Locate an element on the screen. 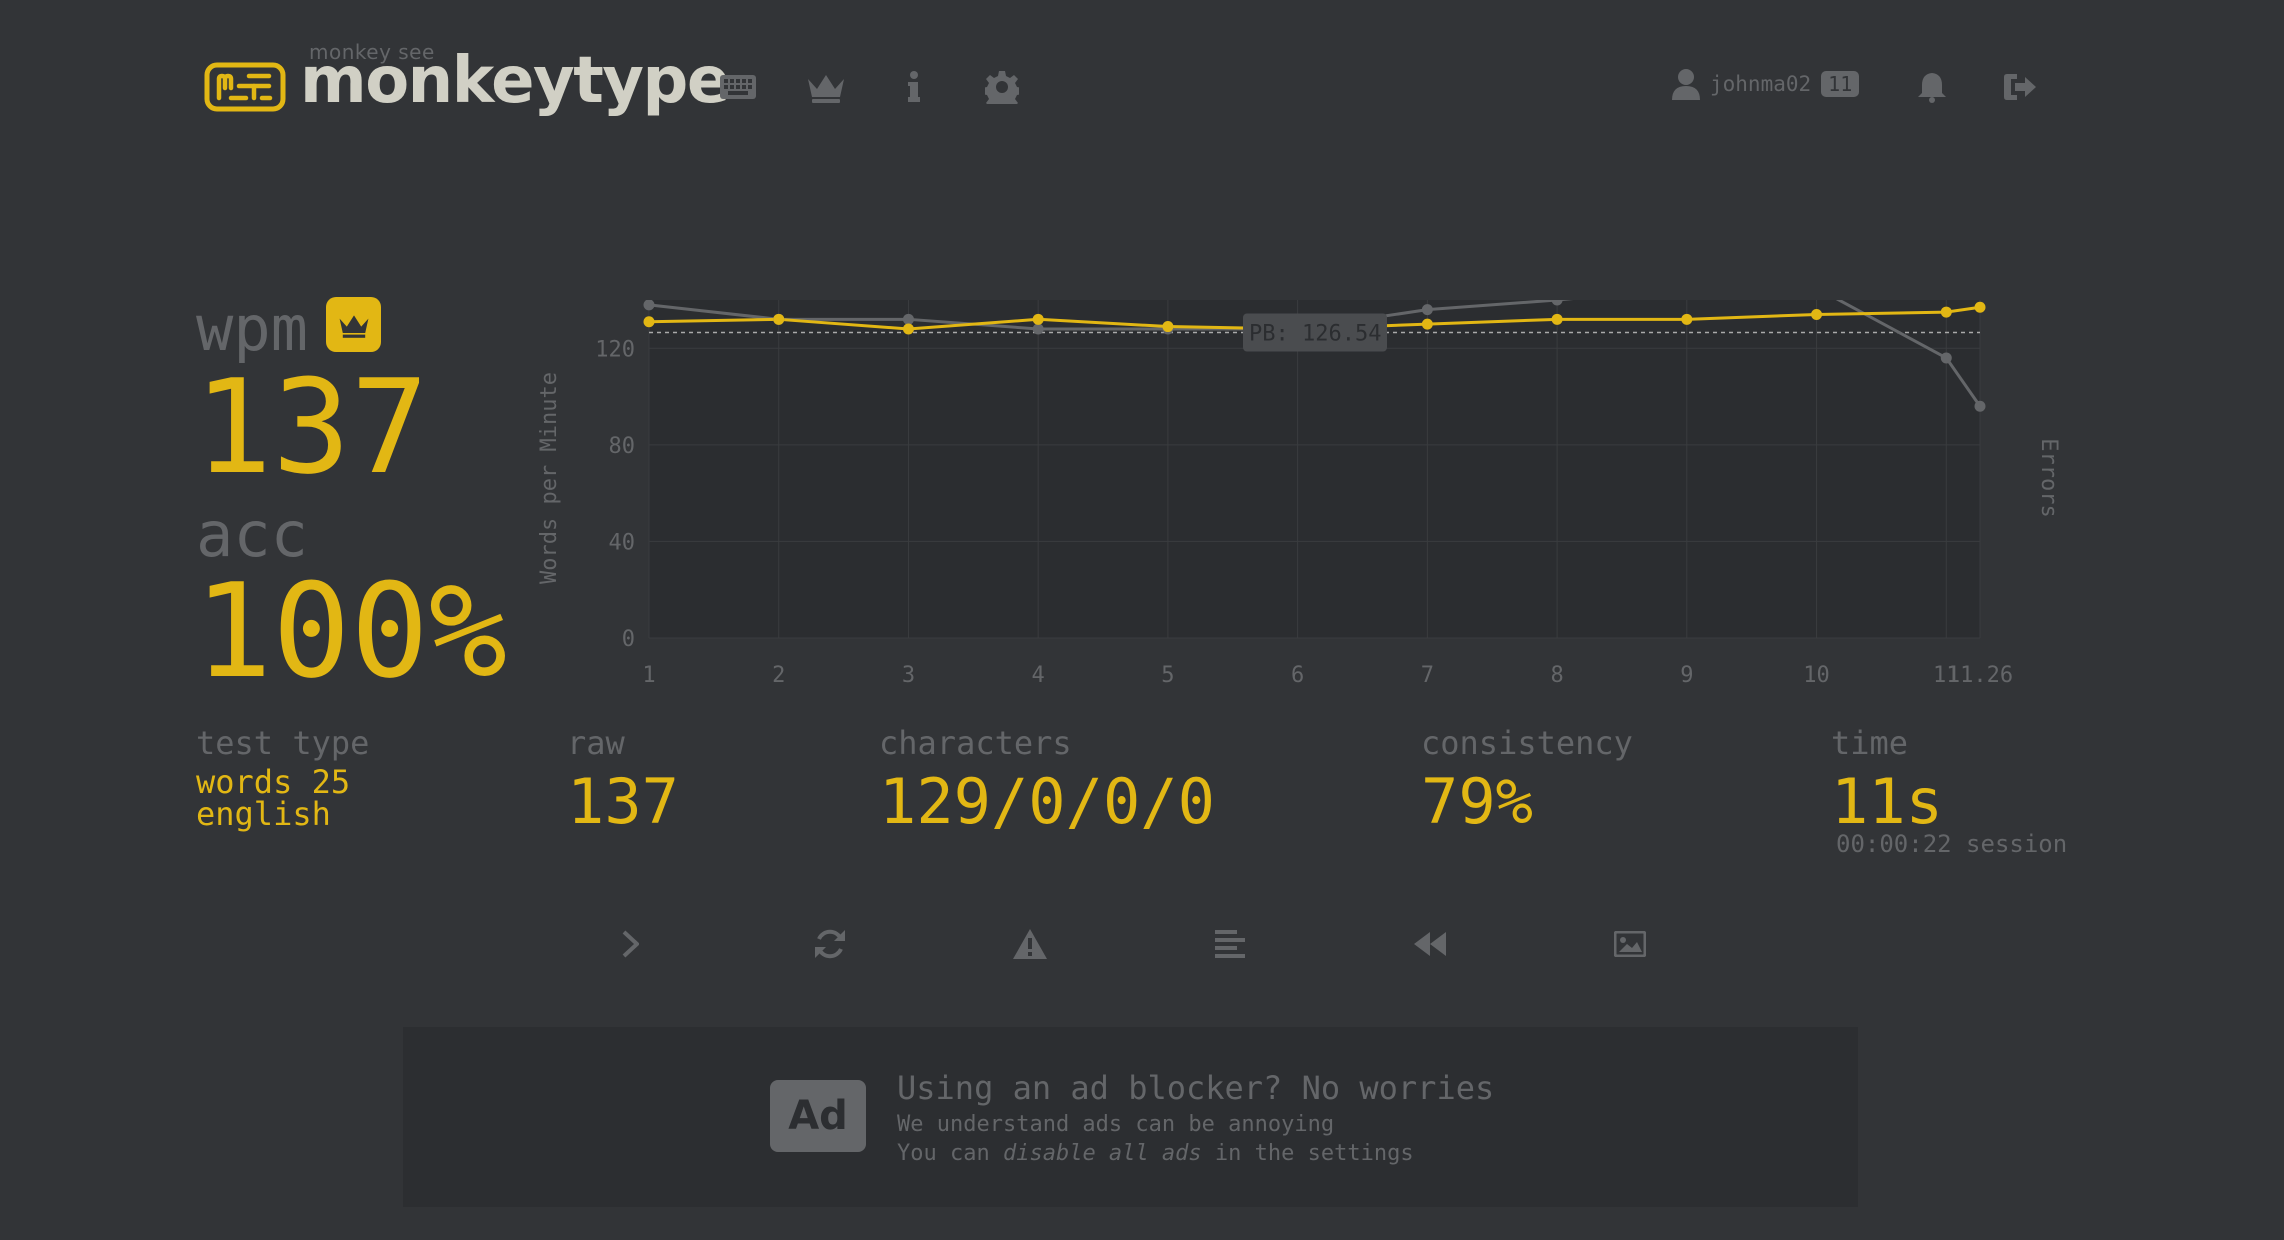 The width and height of the screenshot is (2284, 1240). y-tick-label: 80 is located at coordinates (622, 446).